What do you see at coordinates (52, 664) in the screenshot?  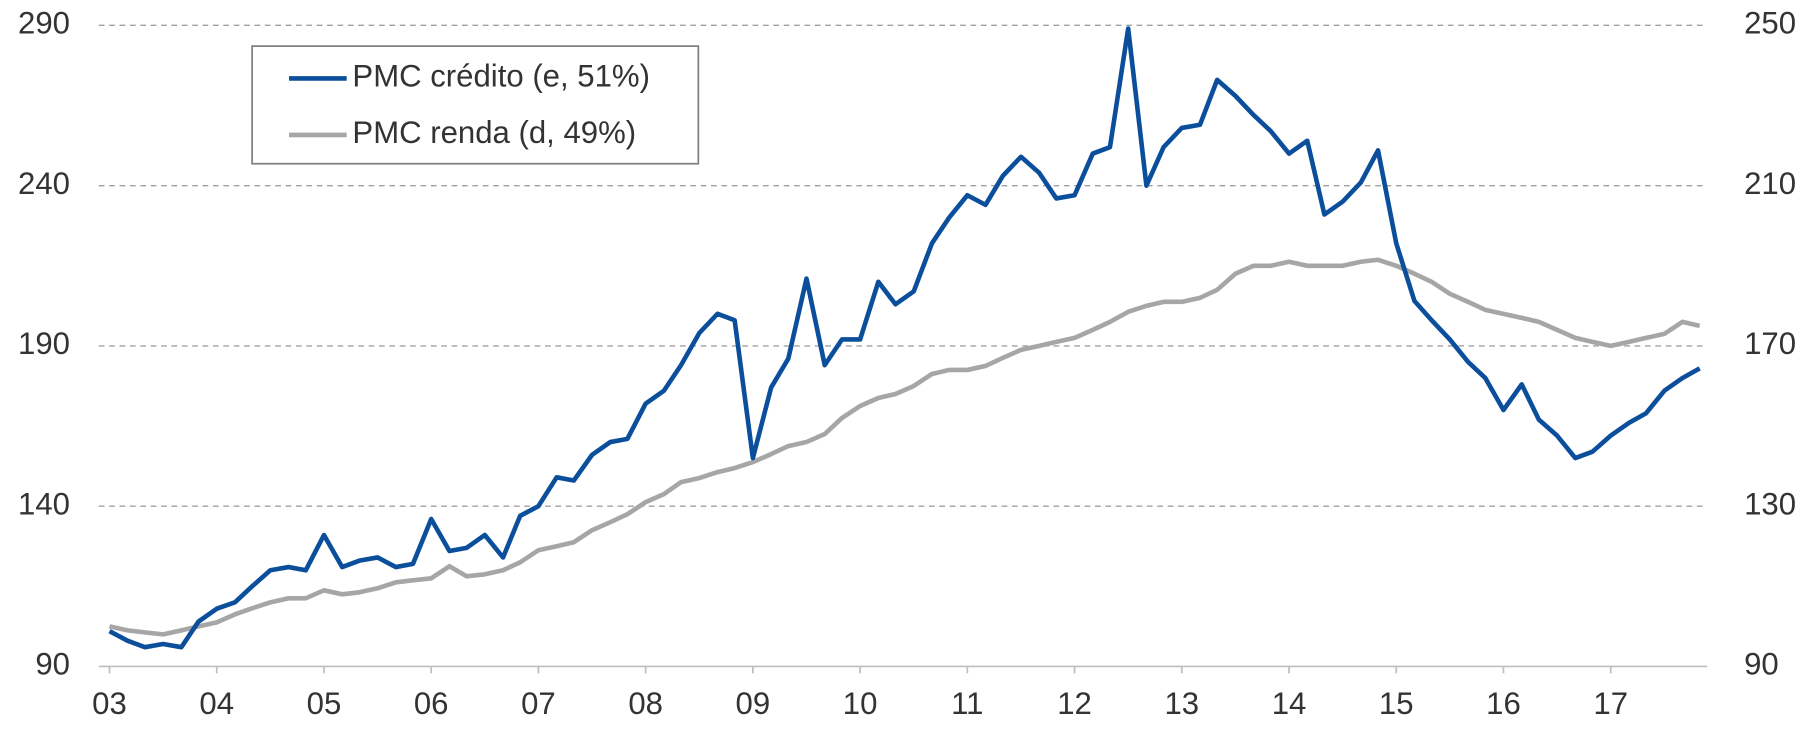 I see `y-tick-label: 90` at bounding box center [52, 664].